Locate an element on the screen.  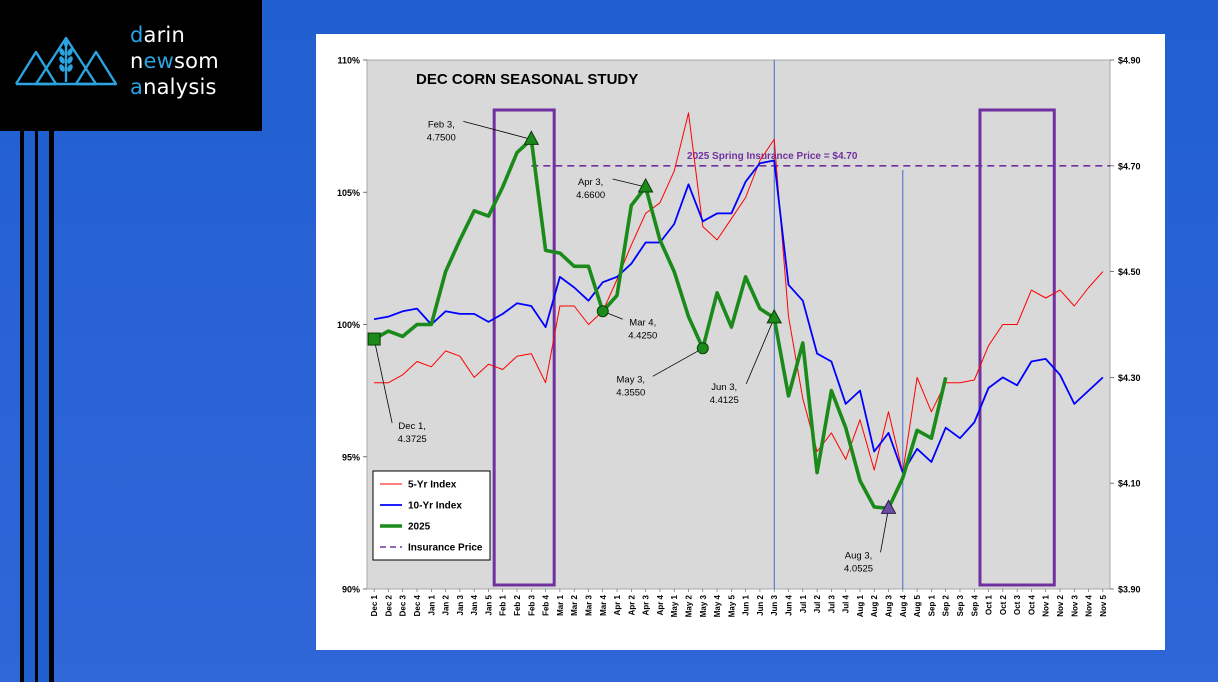
x-axis-tick-label: Sep 1 is located at coordinates (931, 605).